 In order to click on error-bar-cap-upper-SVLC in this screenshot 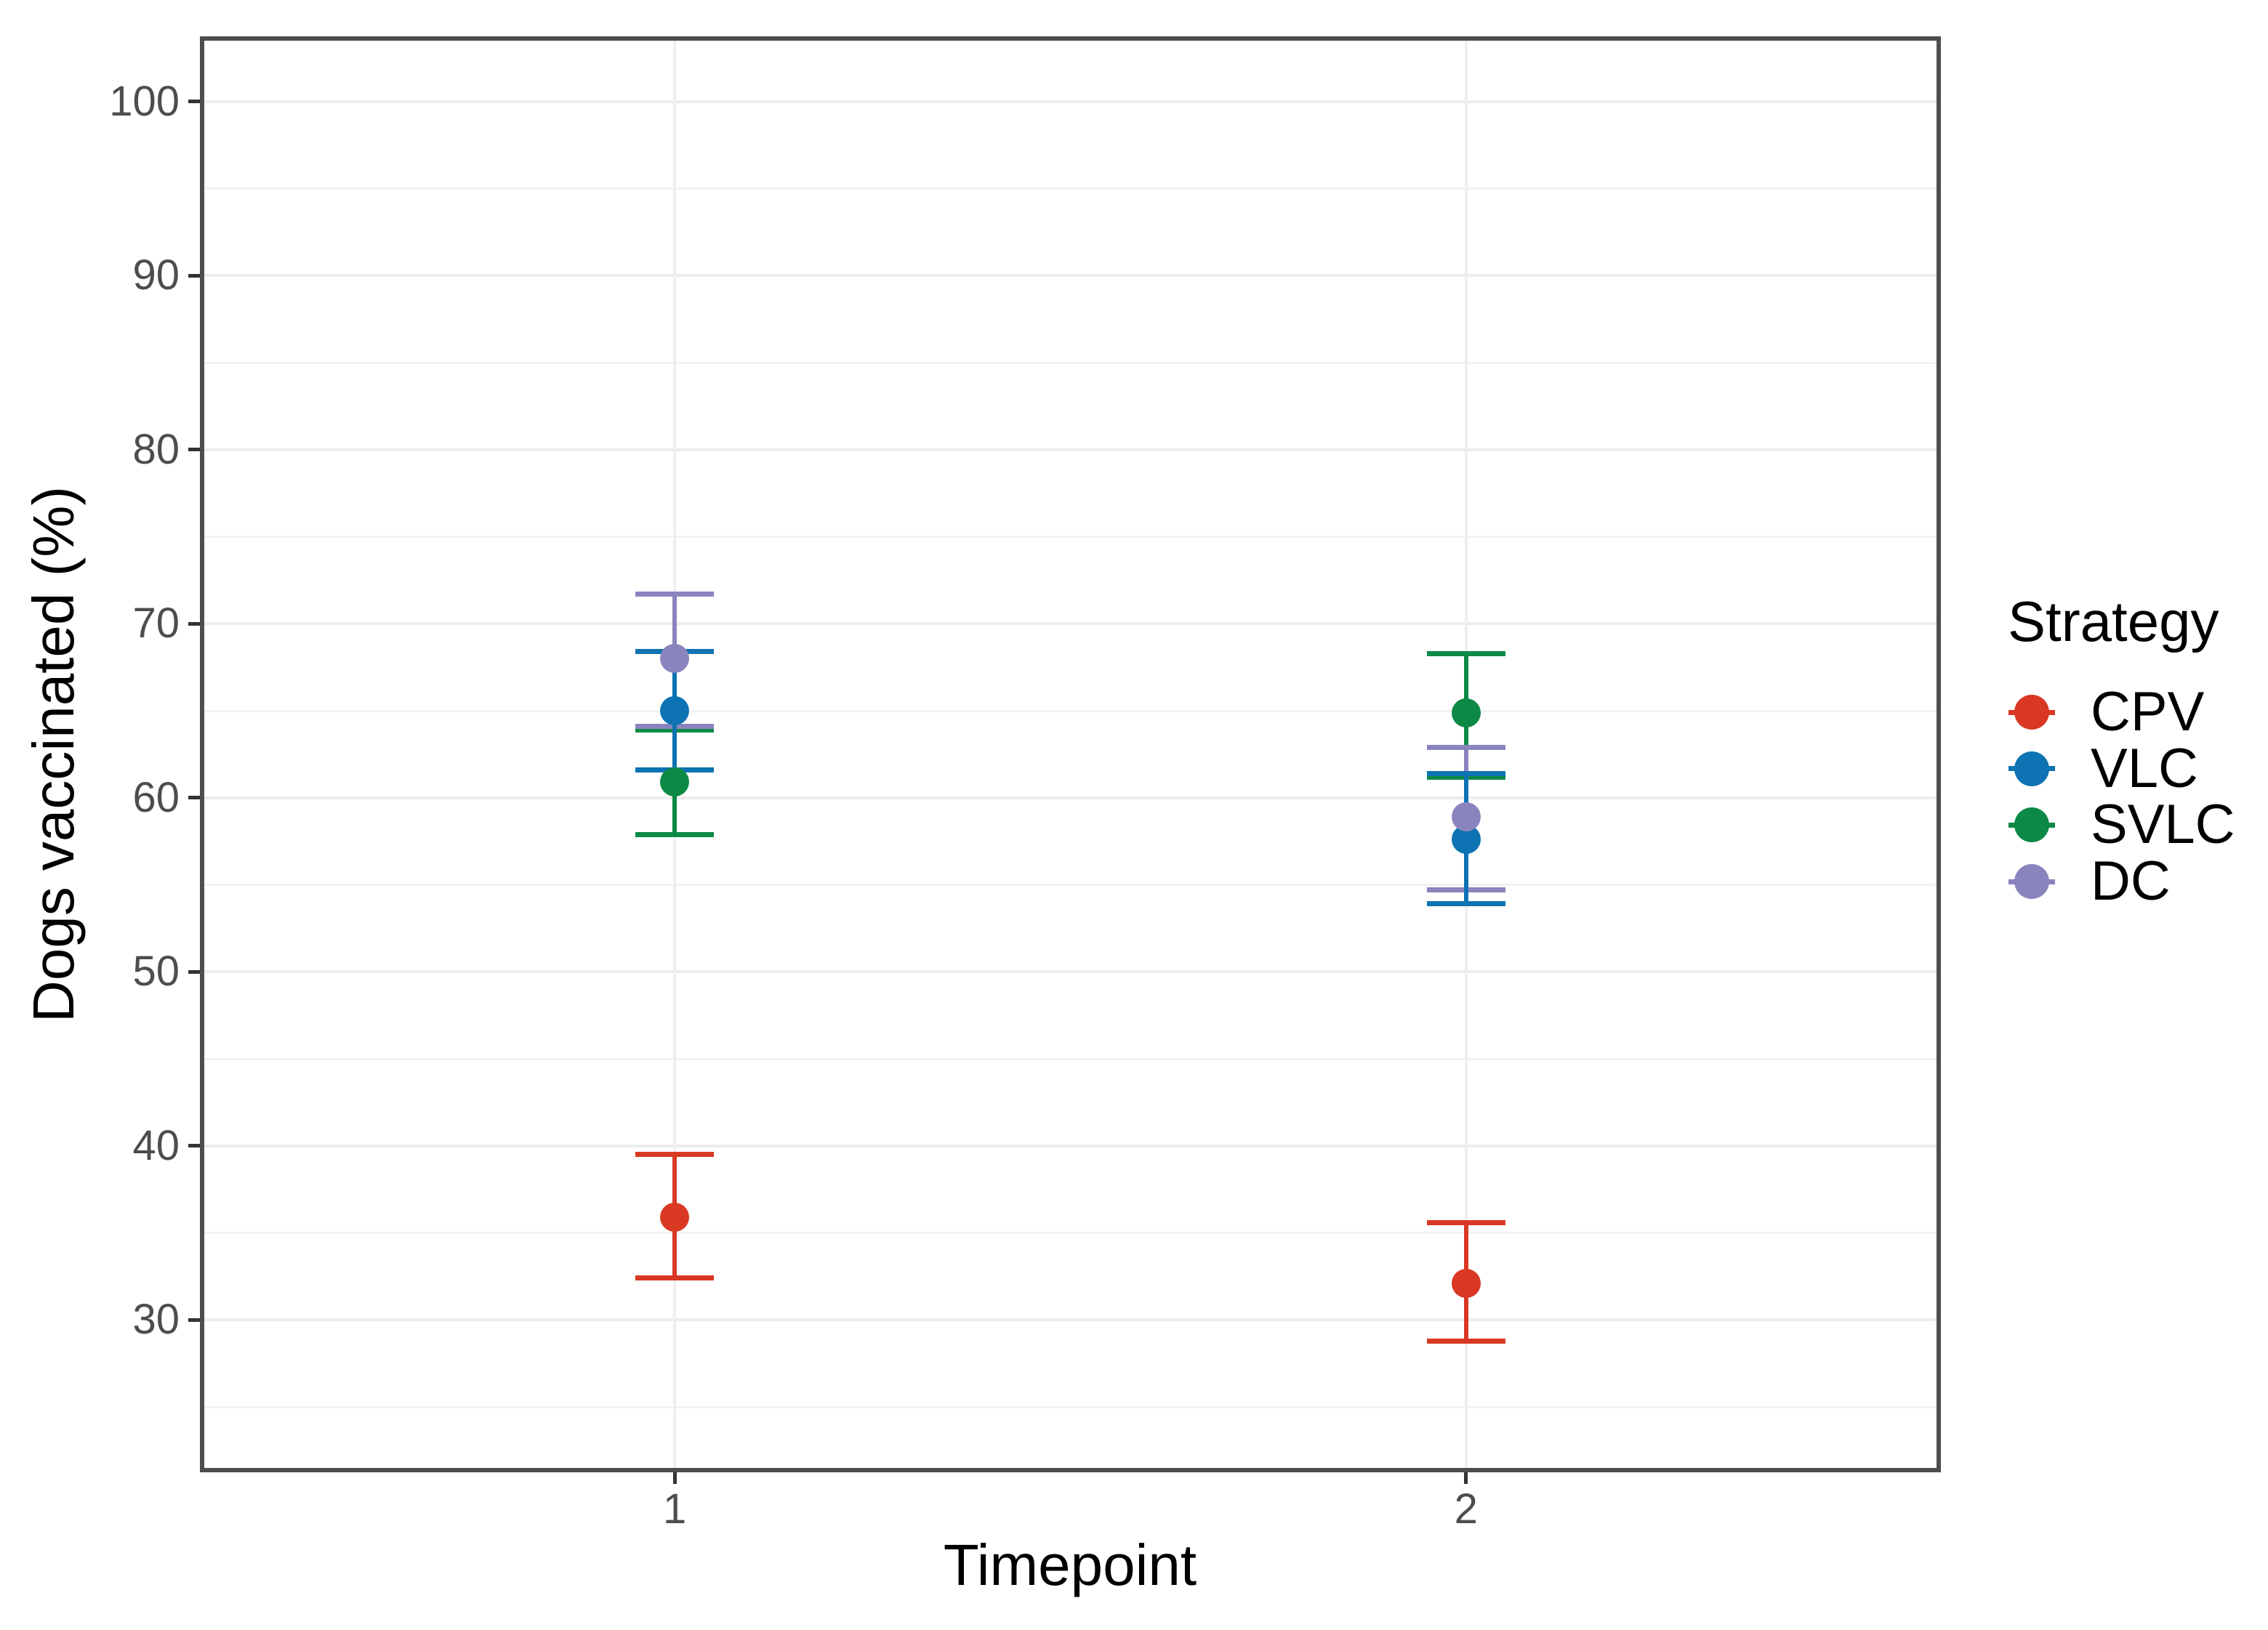, I will do `click(1465, 653)`.